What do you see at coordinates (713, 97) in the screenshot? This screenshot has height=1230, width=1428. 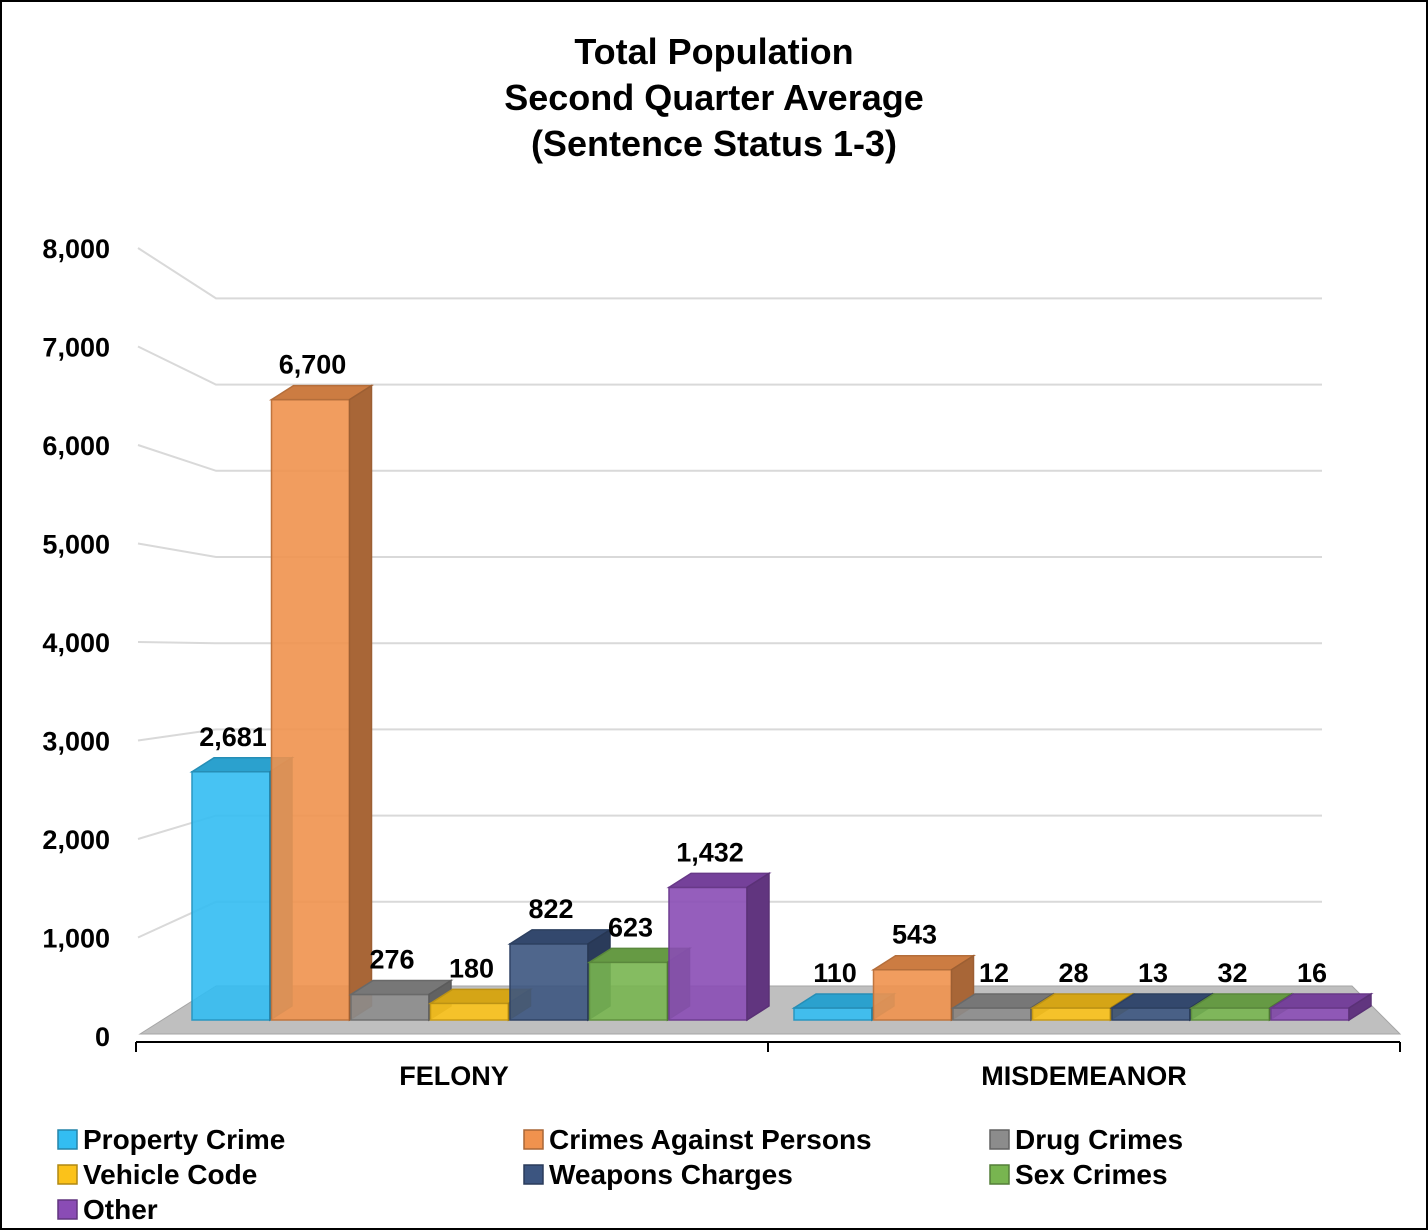 I see `chart-title-line: Second Quarter Average` at bounding box center [713, 97].